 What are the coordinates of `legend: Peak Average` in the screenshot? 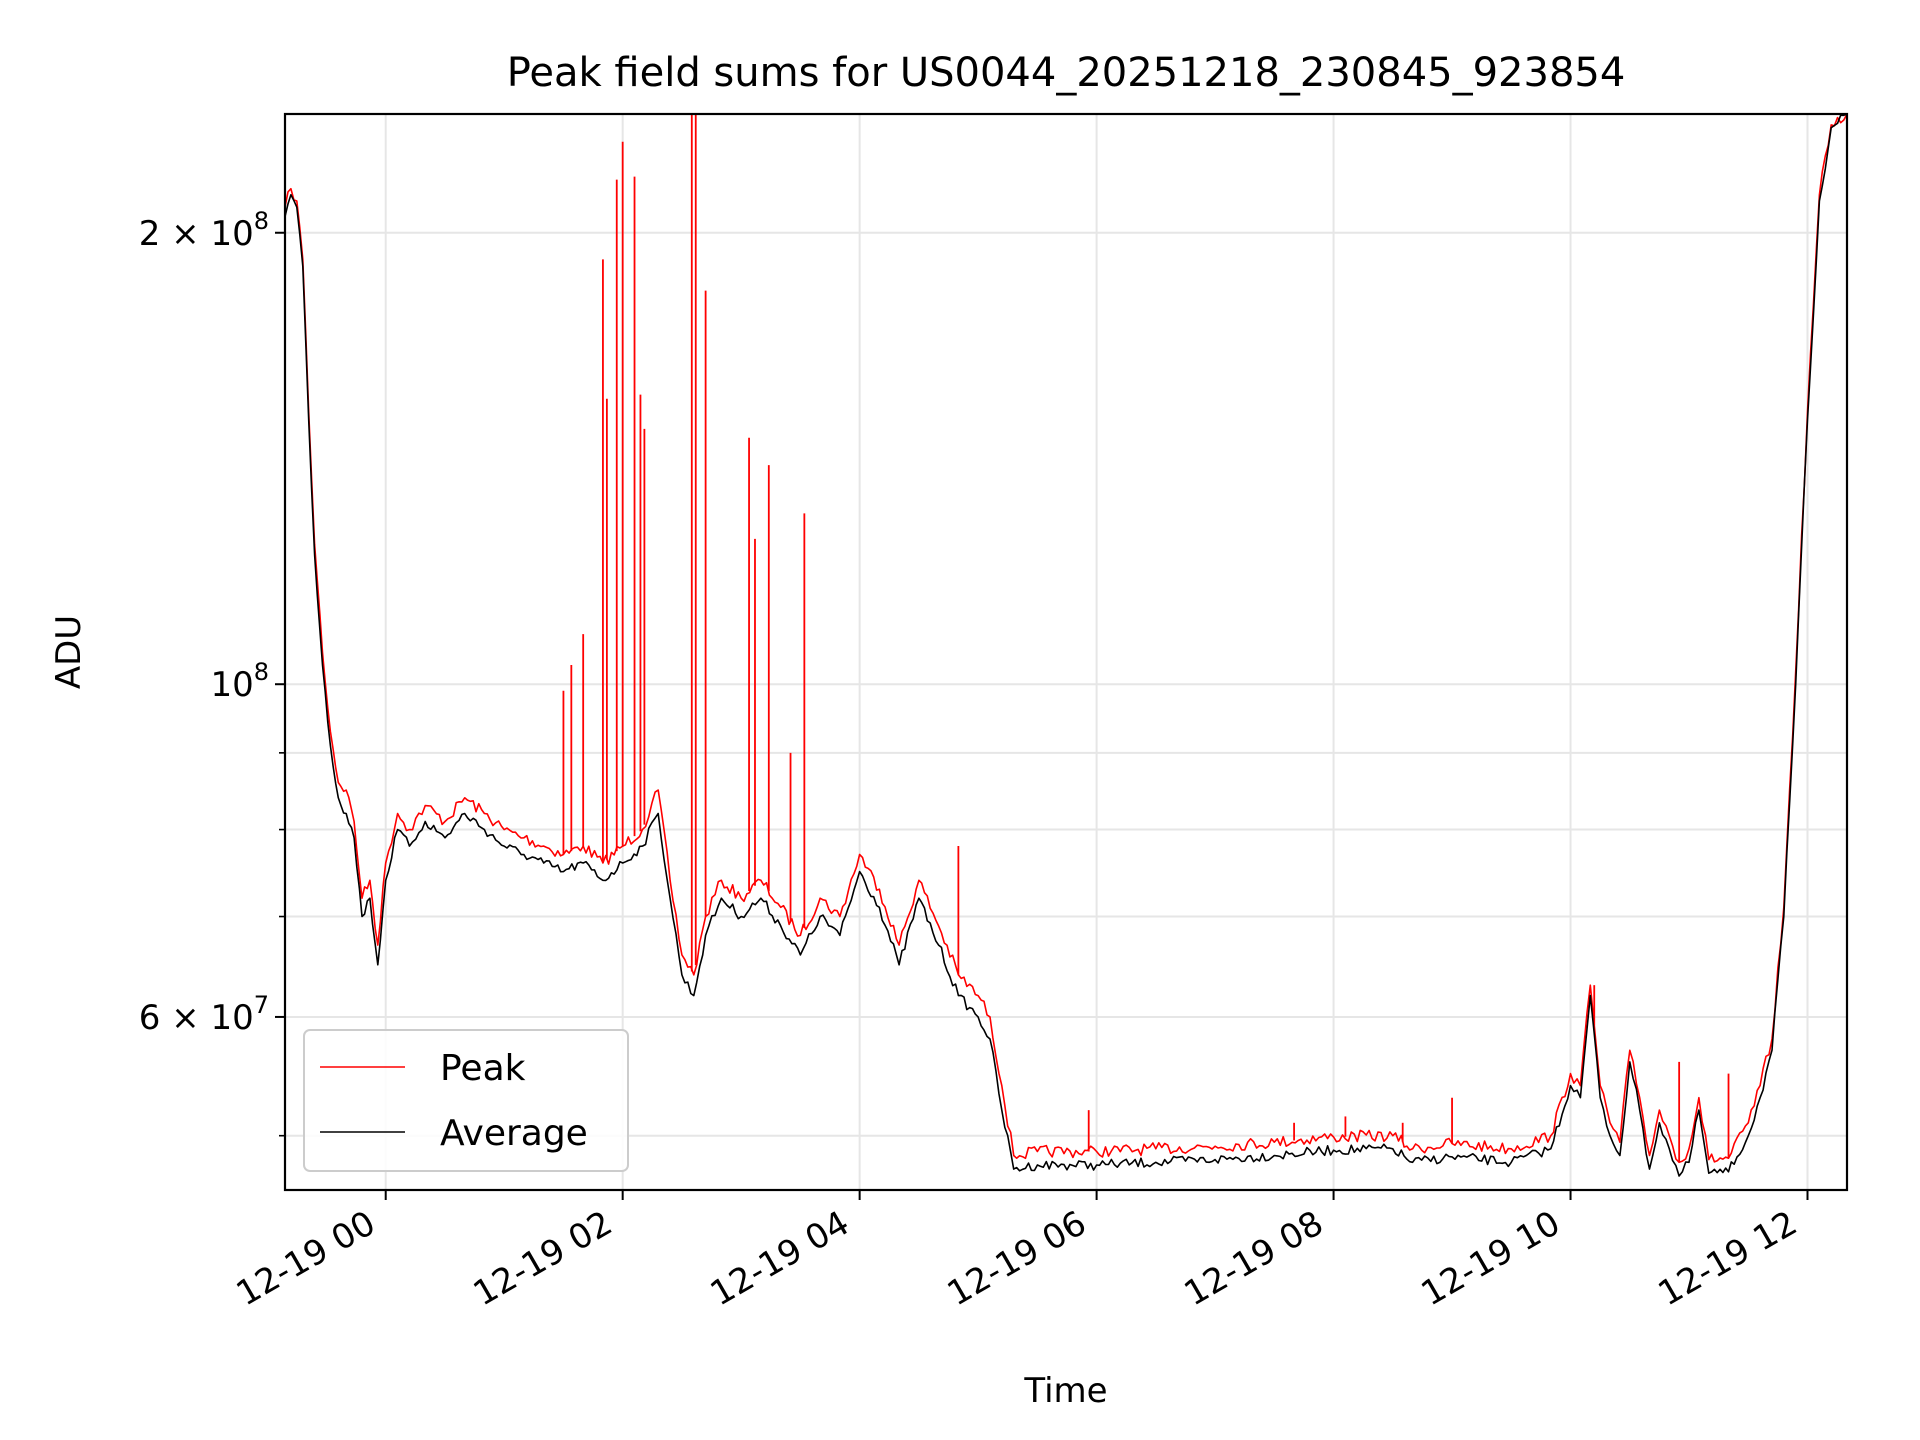 It's located at (466, 1100).